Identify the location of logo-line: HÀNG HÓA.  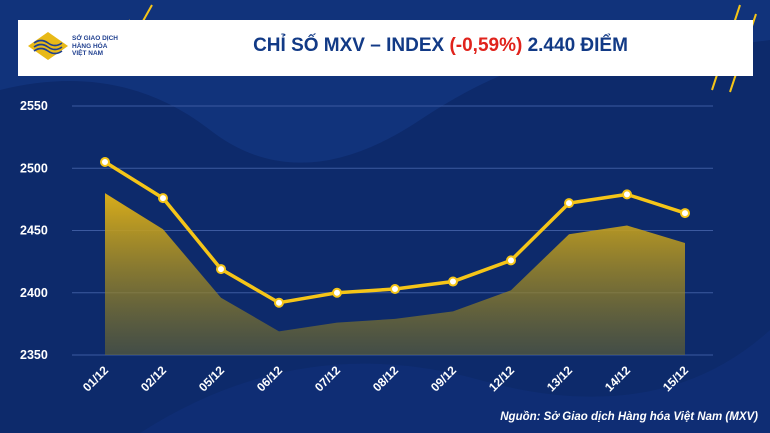
(90, 46).